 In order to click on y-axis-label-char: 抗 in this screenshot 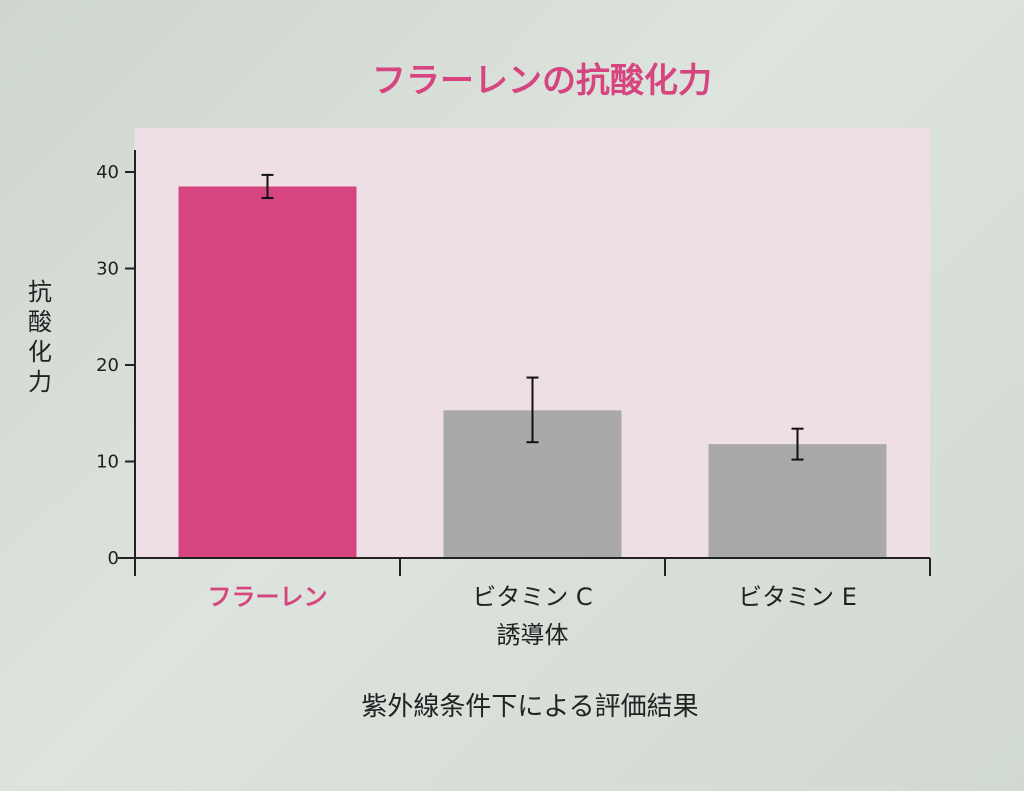, I will do `click(40, 292)`.